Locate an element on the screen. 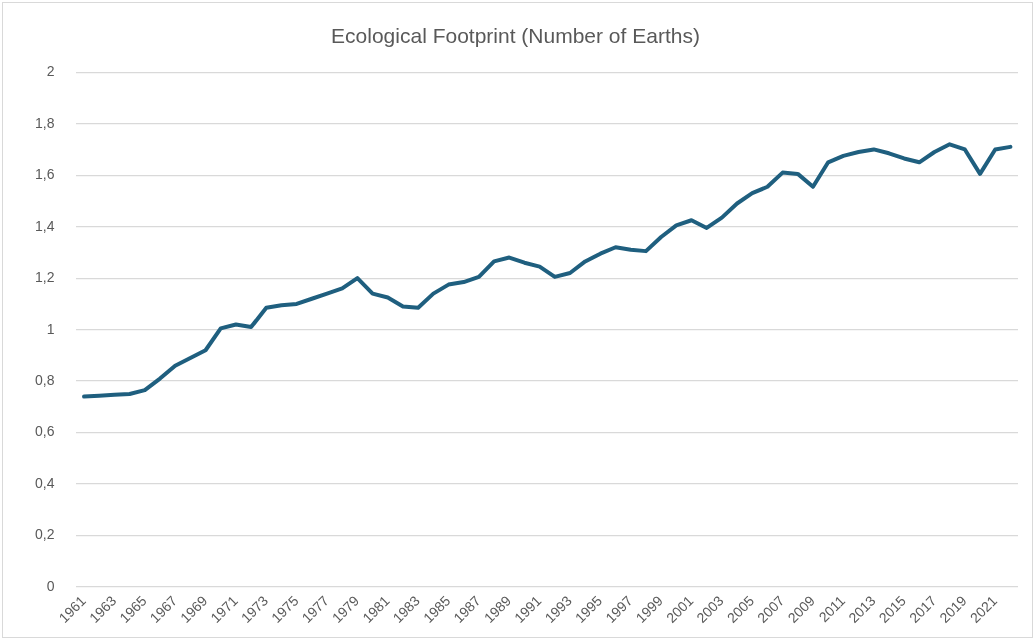 The height and width of the screenshot is (640, 1035). y-tick-label: 1 is located at coordinates (50, 328).